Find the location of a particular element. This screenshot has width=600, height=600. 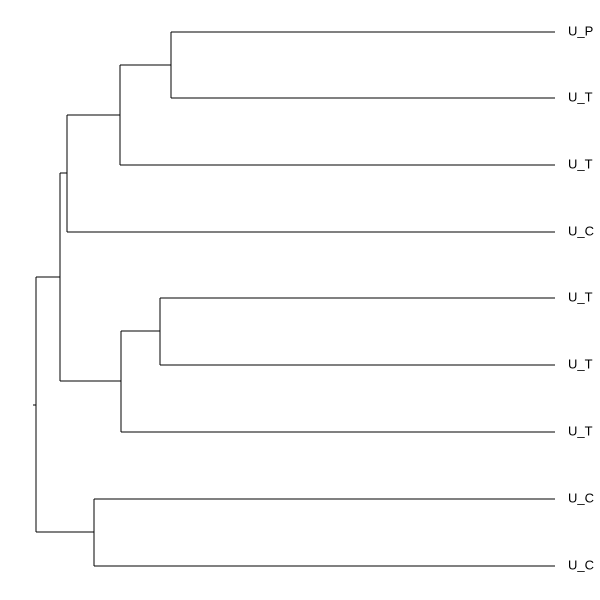

leaf-label: U_P is located at coordinates (580, 30).